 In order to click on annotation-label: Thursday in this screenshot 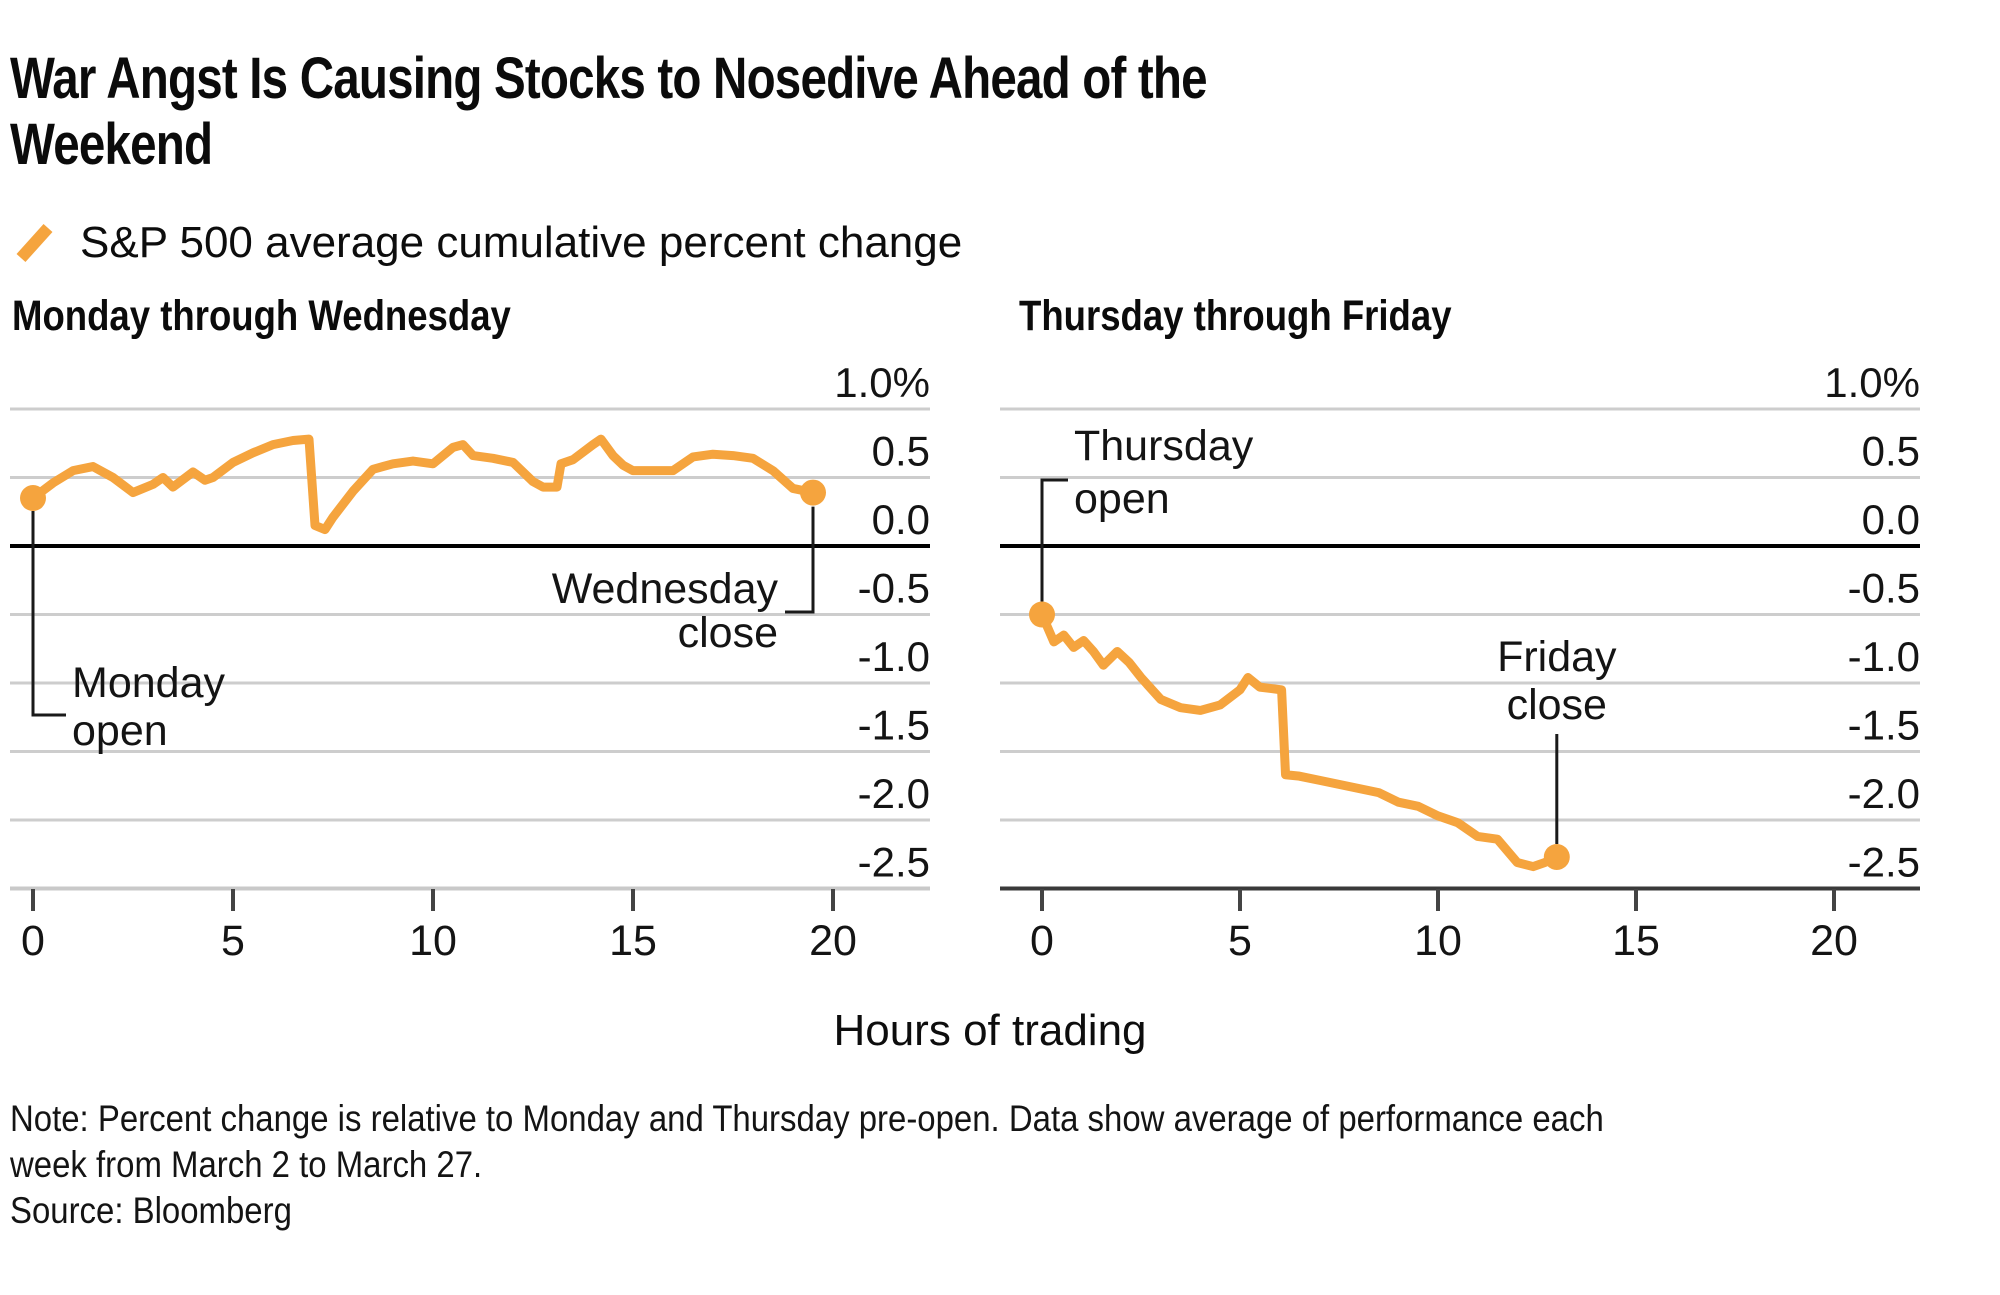, I will do `click(1164, 446)`.